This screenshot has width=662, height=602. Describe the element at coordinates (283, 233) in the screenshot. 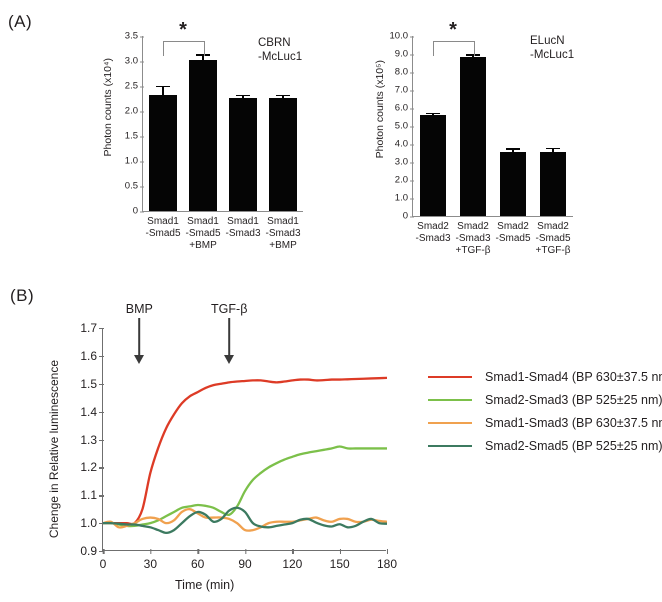

I see `x-axis-category-label: Smad1 -Smad3 +BMP` at that location.